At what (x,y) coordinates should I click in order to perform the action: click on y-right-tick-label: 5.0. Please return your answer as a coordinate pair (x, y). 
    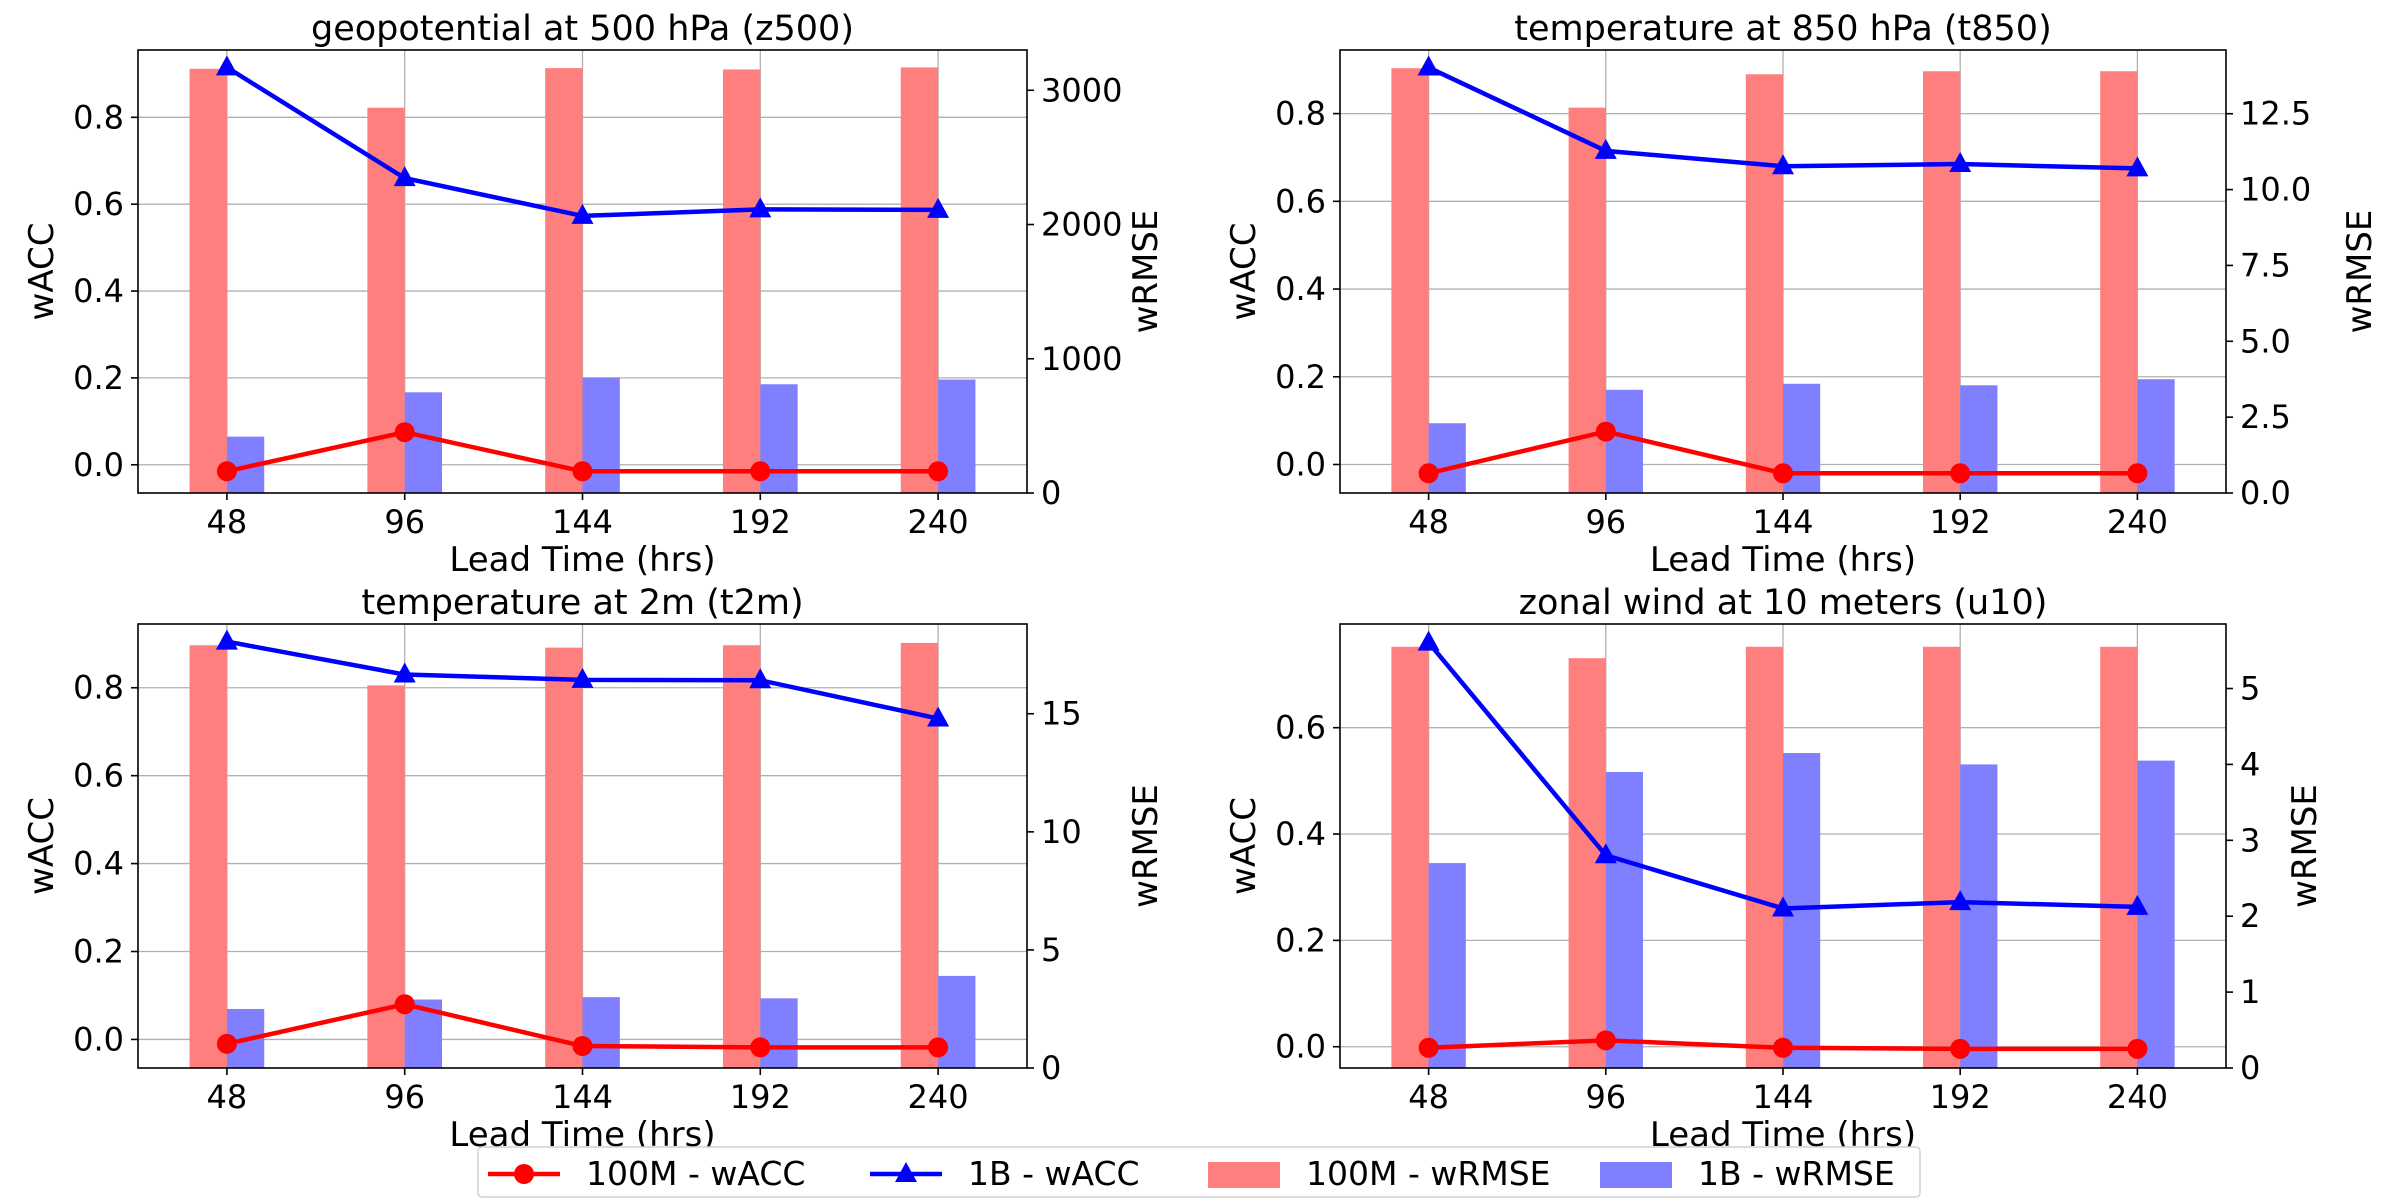
    Looking at the image, I should click on (2265, 341).